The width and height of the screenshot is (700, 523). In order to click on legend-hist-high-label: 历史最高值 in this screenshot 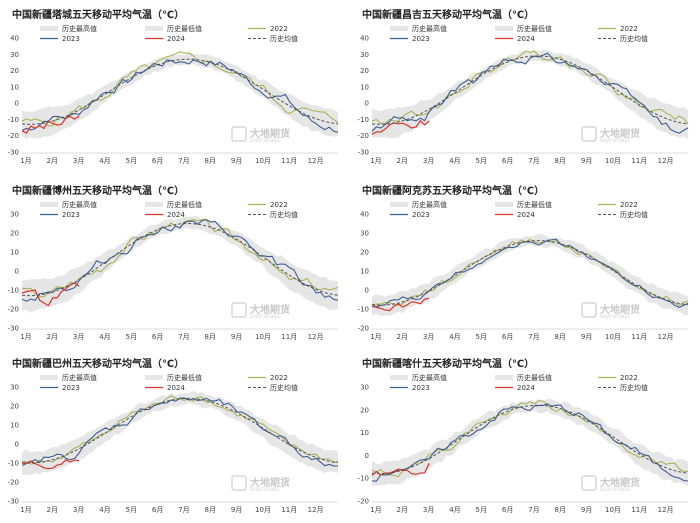, I will do `click(429, 377)`.